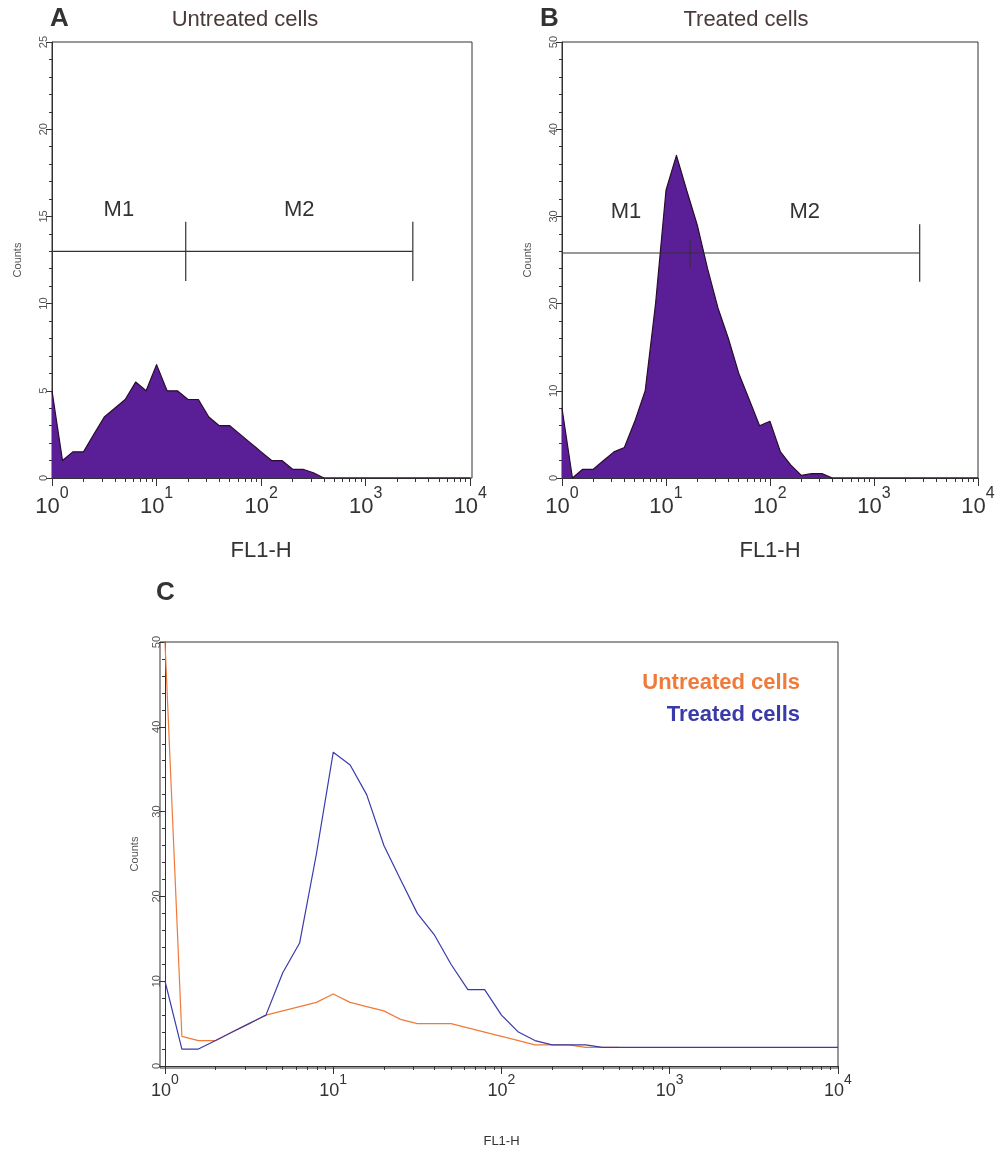 The width and height of the screenshot is (1002, 1152). Describe the element at coordinates (245, 18) in the screenshot. I see `chart-title: Untreated cells` at that location.